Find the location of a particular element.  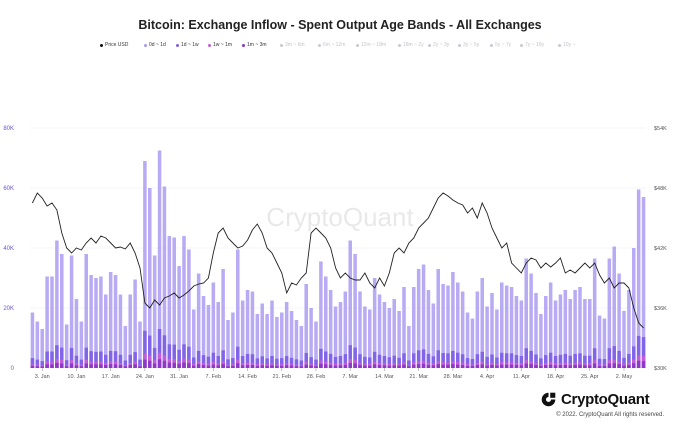

legend-label: Price USD is located at coordinates (117, 45).